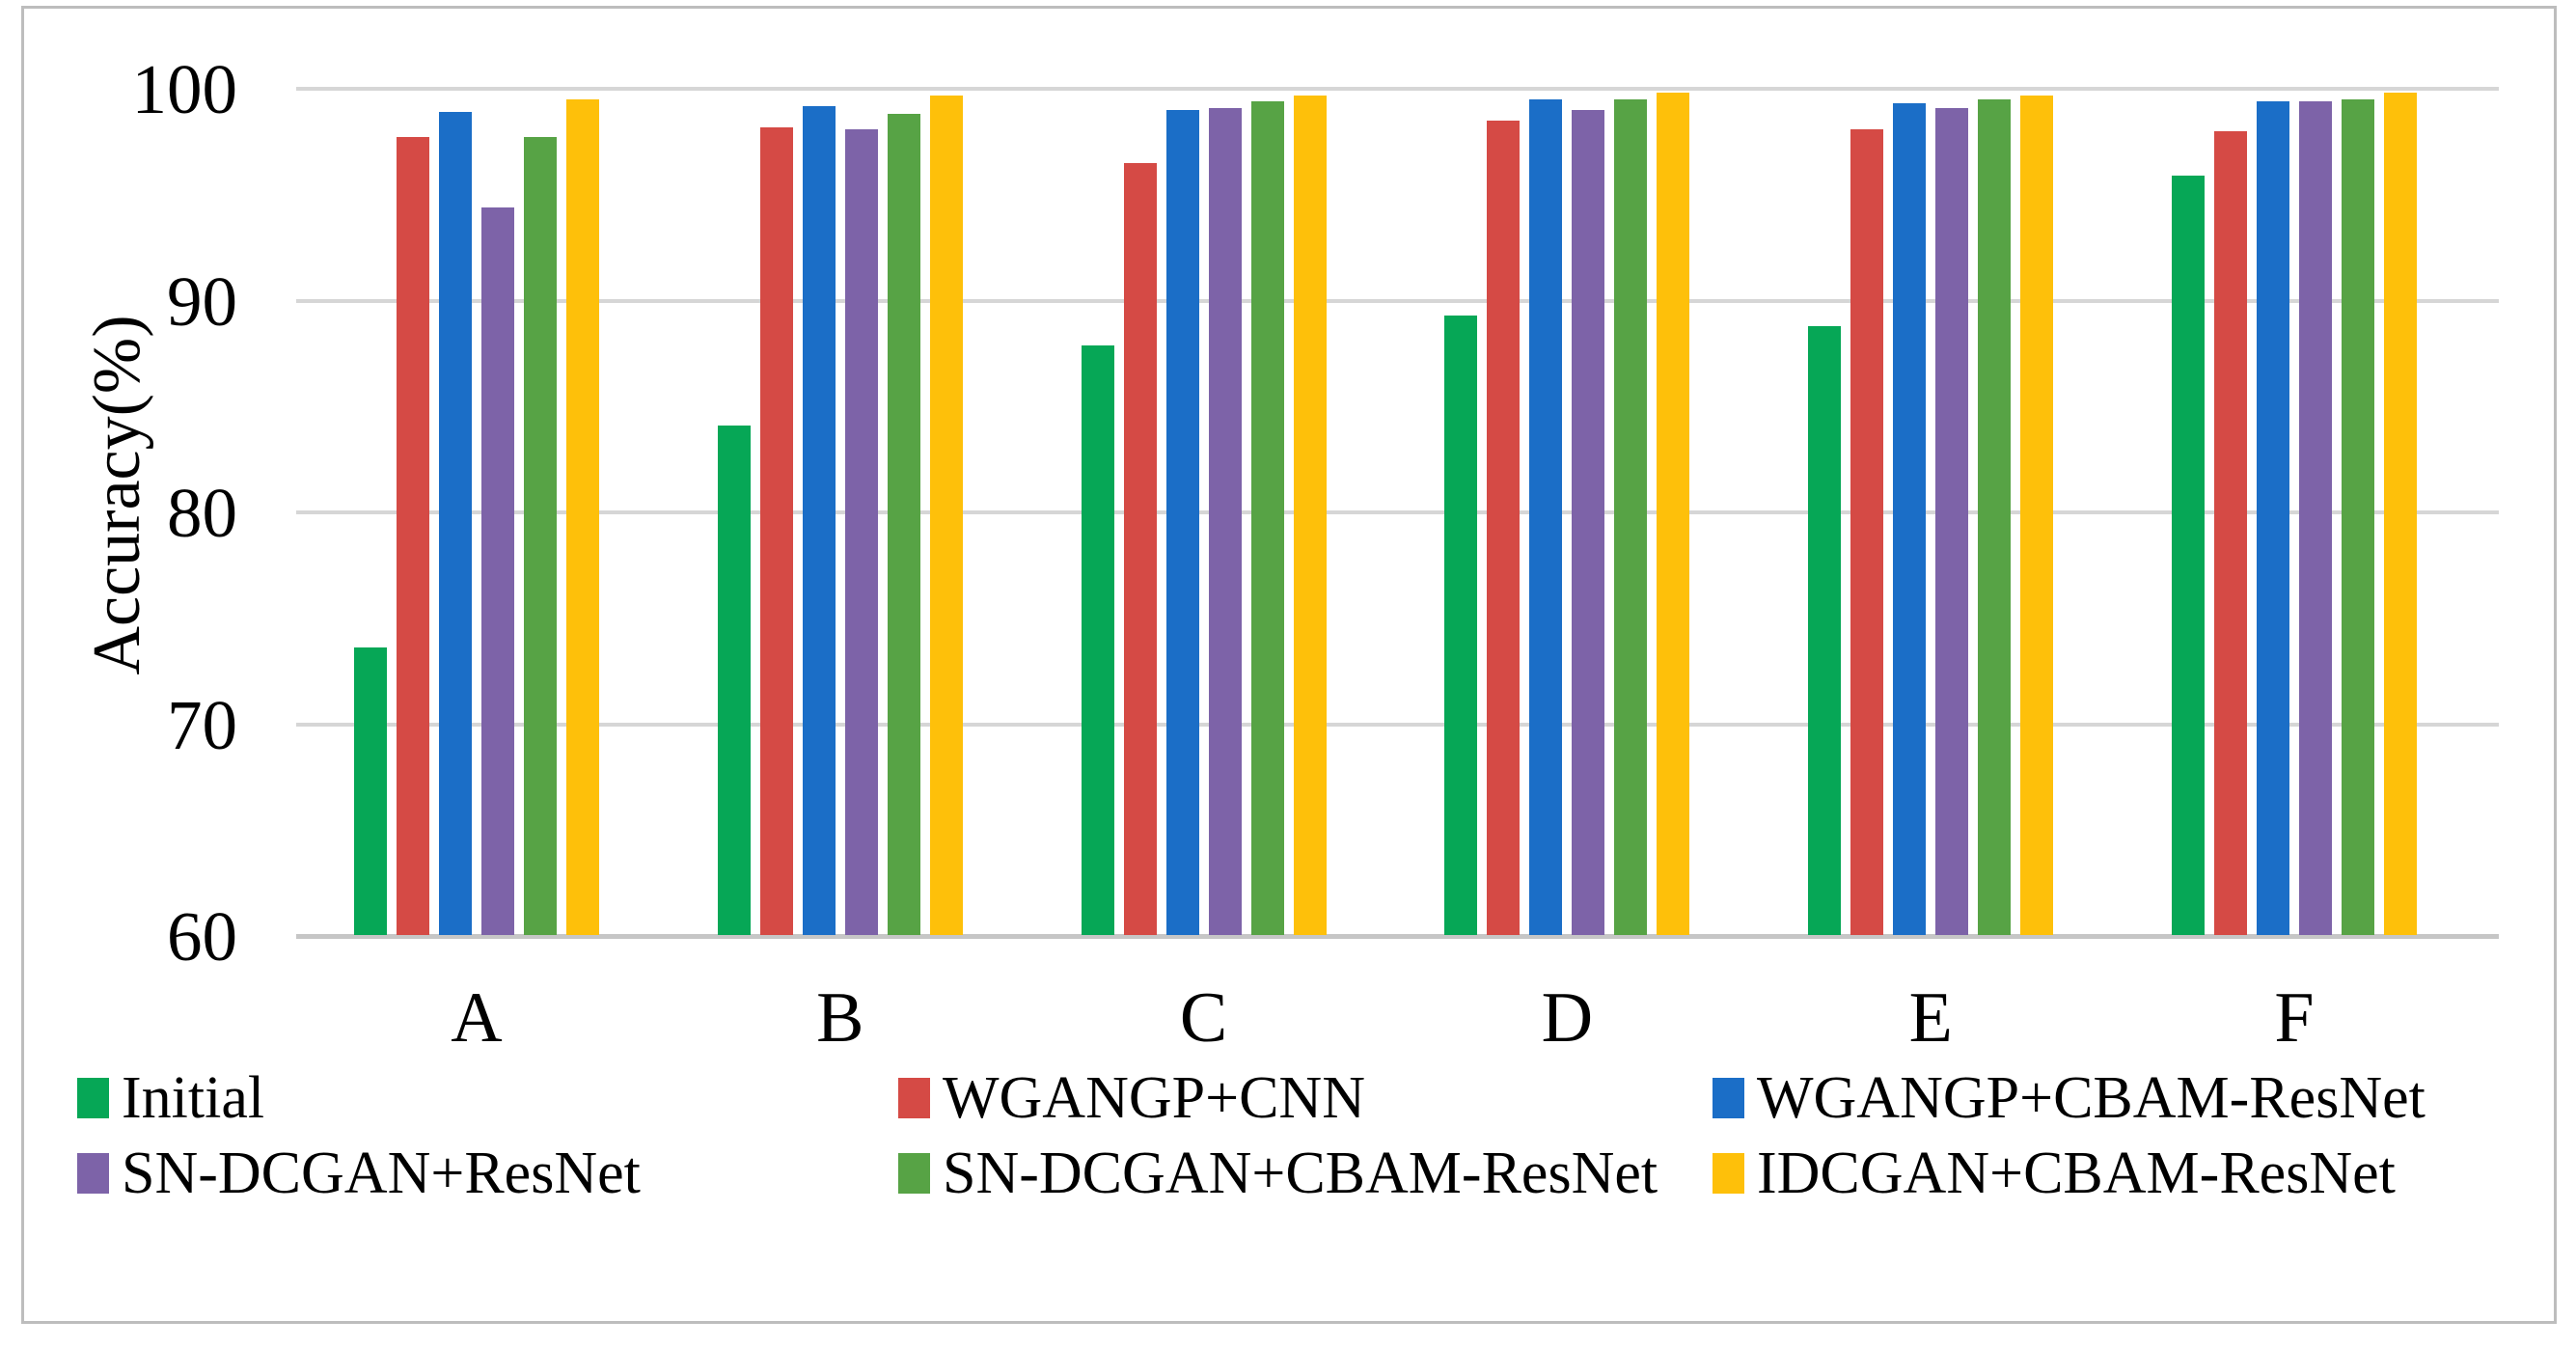  Describe the element at coordinates (1097, 639) in the screenshot. I see `bar-C-Initial` at that location.